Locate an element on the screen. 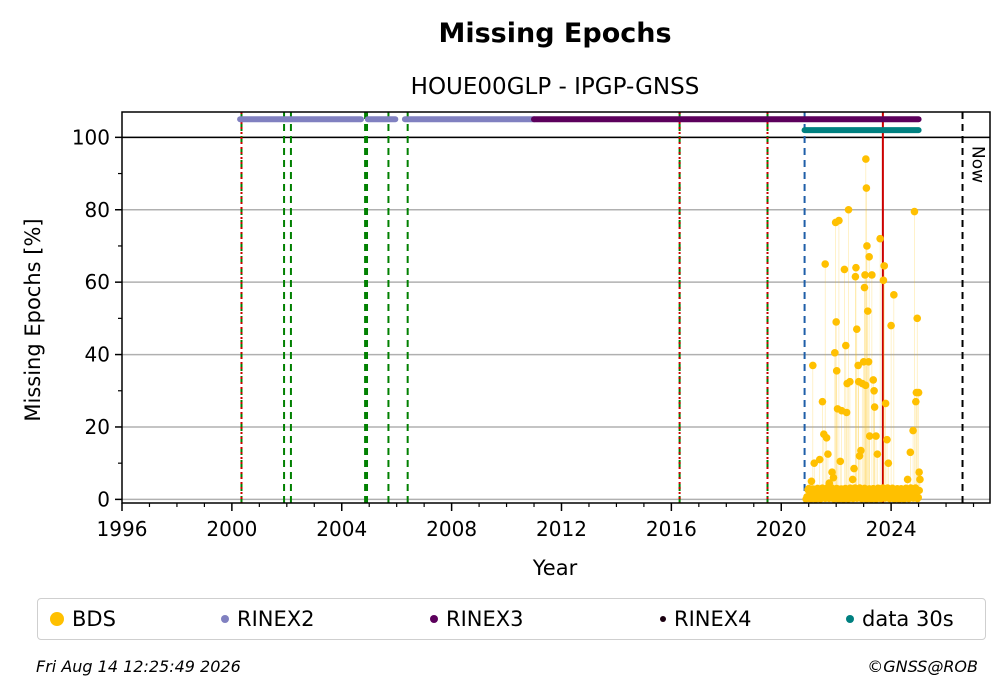 The height and width of the screenshot is (699, 1008). legend-item: BDS is located at coordinates (83, 619).